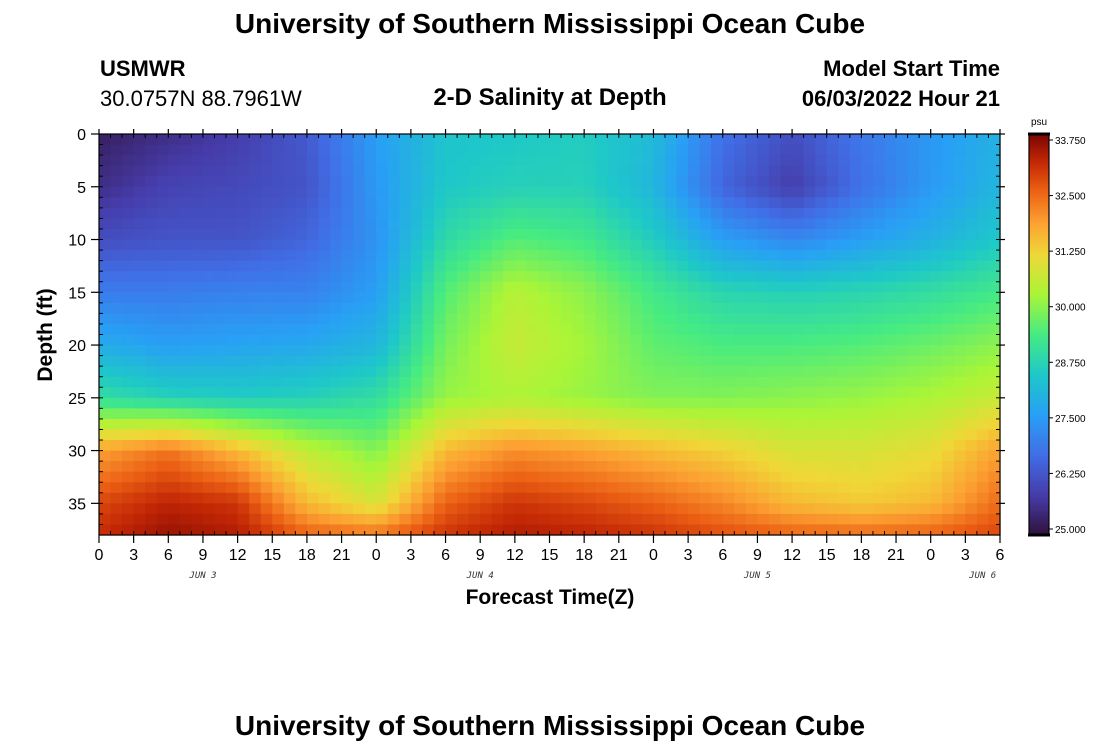 This screenshot has height=750, width=1100. What do you see at coordinates (619, 555) in the screenshot?
I see `x-tick-label: 21` at bounding box center [619, 555].